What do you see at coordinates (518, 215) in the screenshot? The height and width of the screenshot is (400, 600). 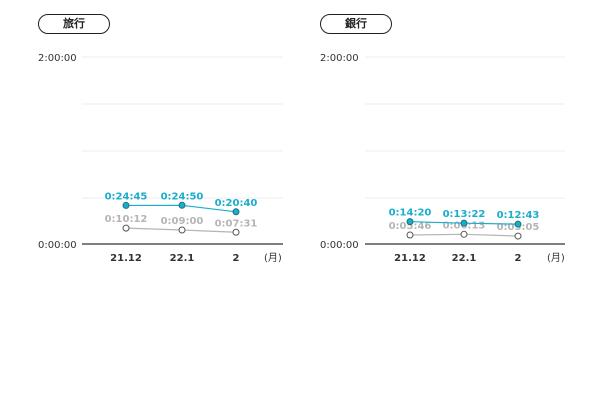 I see `data-label: 0:12:43` at bounding box center [518, 215].